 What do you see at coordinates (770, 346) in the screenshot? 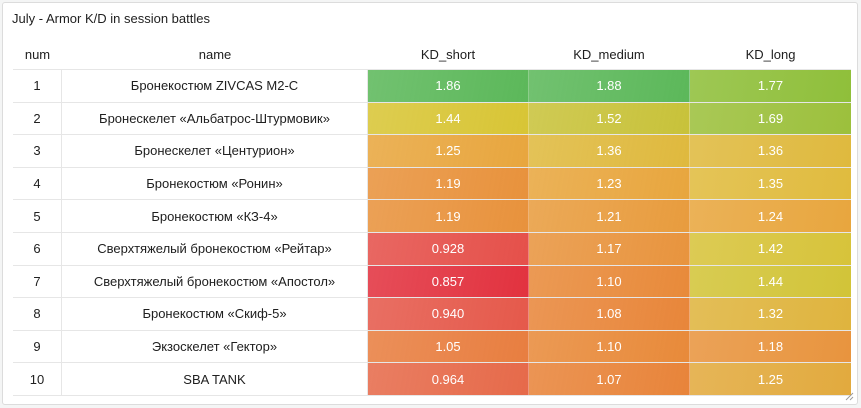
I see `cell-kd-long: 1.18` at bounding box center [770, 346].